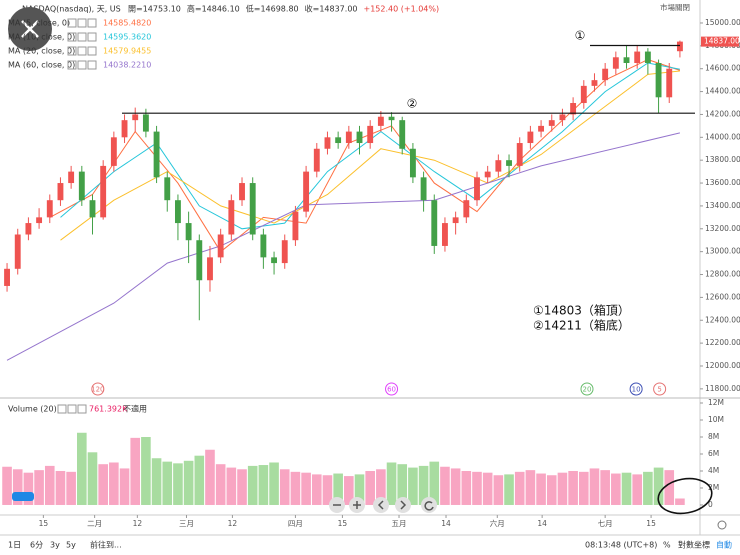 Image resolution: width=740 pixels, height=555 pixels. Describe the element at coordinates (722, 319) in the screenshot. I see `y-tick-label: 12400.00` at that location.